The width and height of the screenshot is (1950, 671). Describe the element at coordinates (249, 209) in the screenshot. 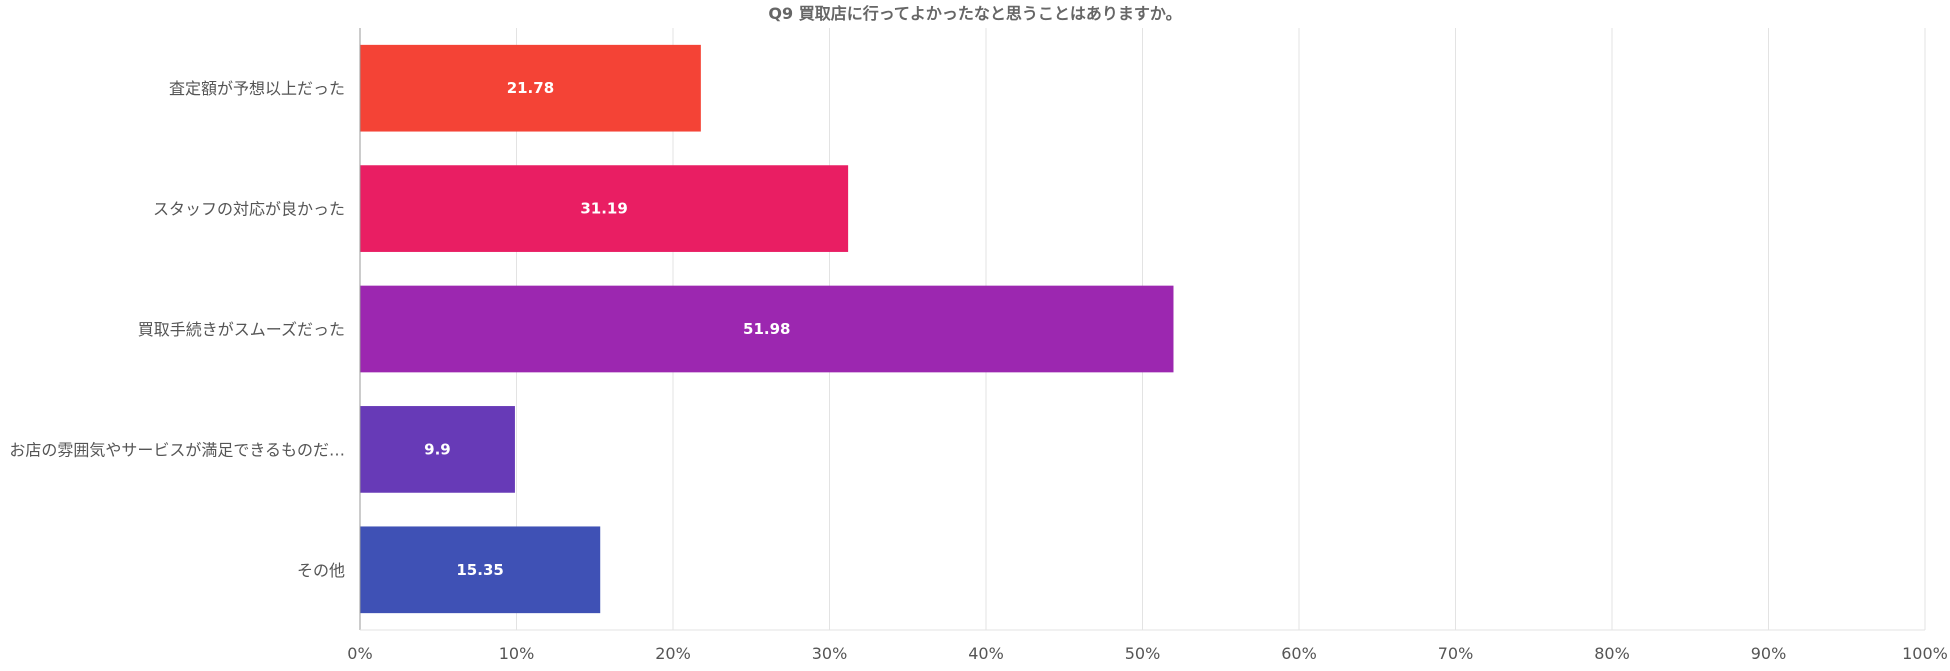

I see `category-label-2: スタッフの対応が良かった` at that location.